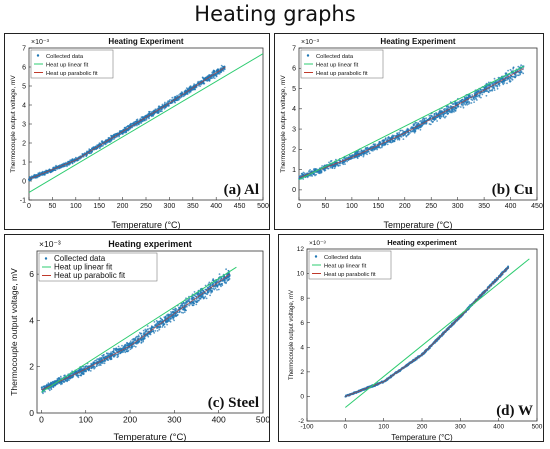 The width and height of the screenshot is (550, 449). What do you see at coordinates (511, 206) in the screenshot?
I see `x-tick-label: 400` at bounding box center [511, 206].